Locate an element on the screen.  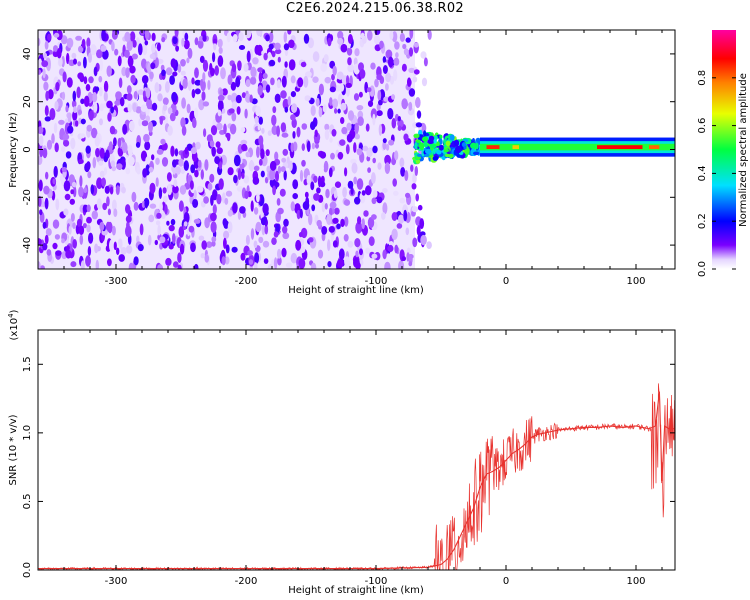
y-tick-label: 1.5 is located at coordinates (27, 364).